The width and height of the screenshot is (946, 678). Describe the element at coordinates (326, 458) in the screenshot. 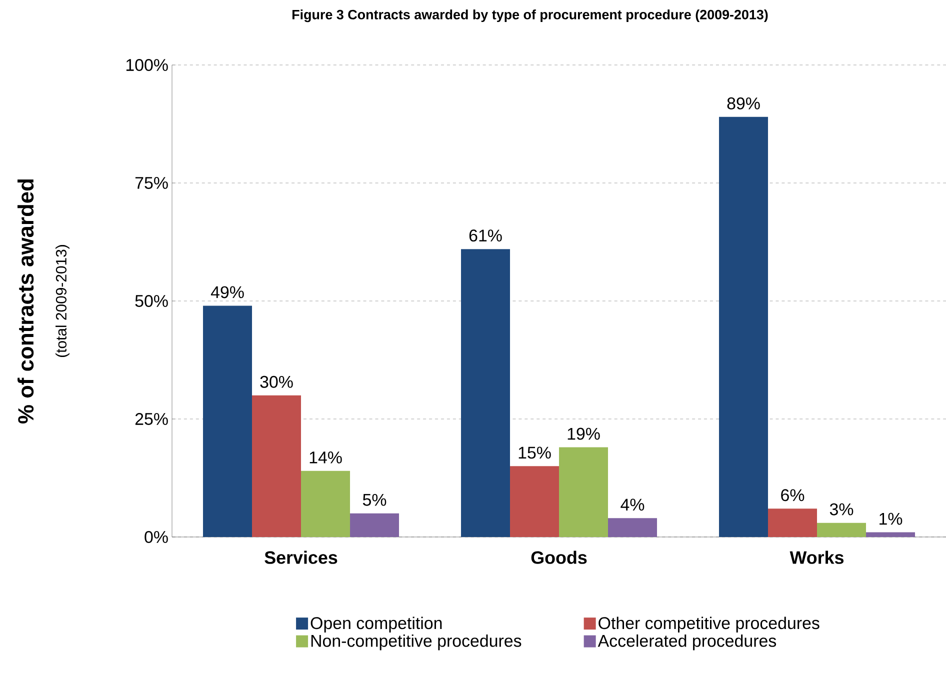

I see `data-label: 14%` at that location.